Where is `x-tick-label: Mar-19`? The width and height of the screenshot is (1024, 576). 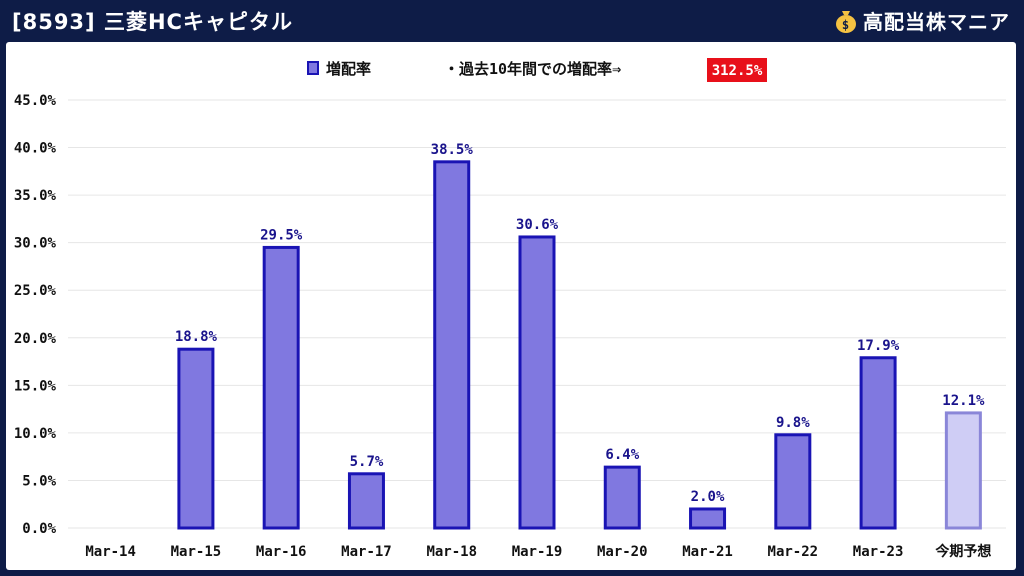
x-tick-label: Mar-19 is located at coordinates (537, 552).